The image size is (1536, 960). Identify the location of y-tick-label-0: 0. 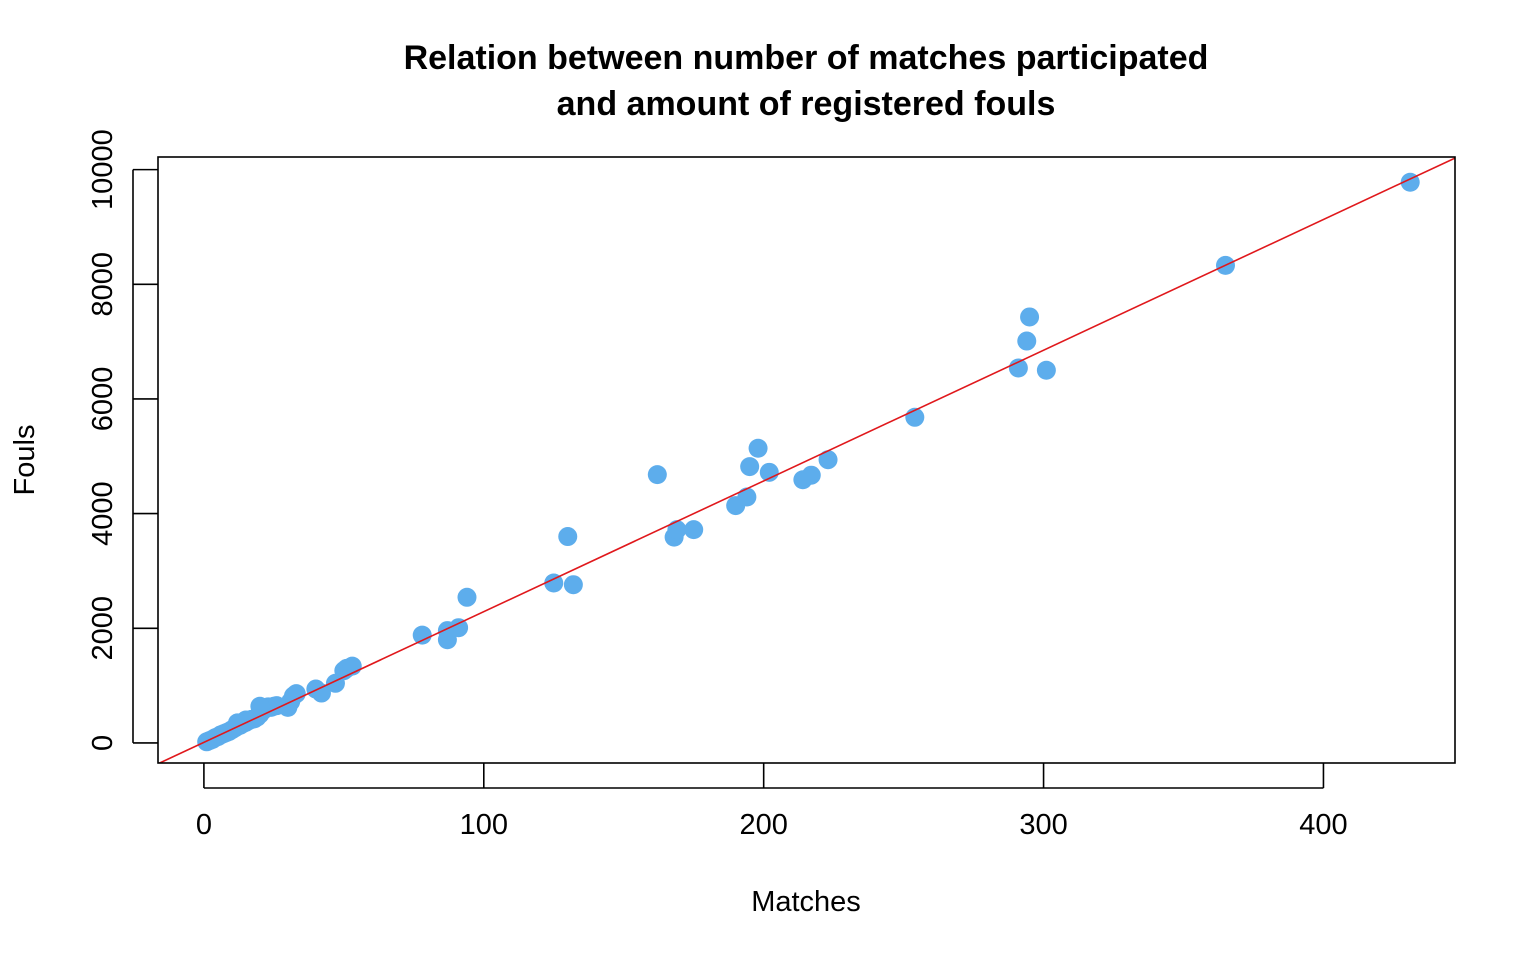
(103, 743).